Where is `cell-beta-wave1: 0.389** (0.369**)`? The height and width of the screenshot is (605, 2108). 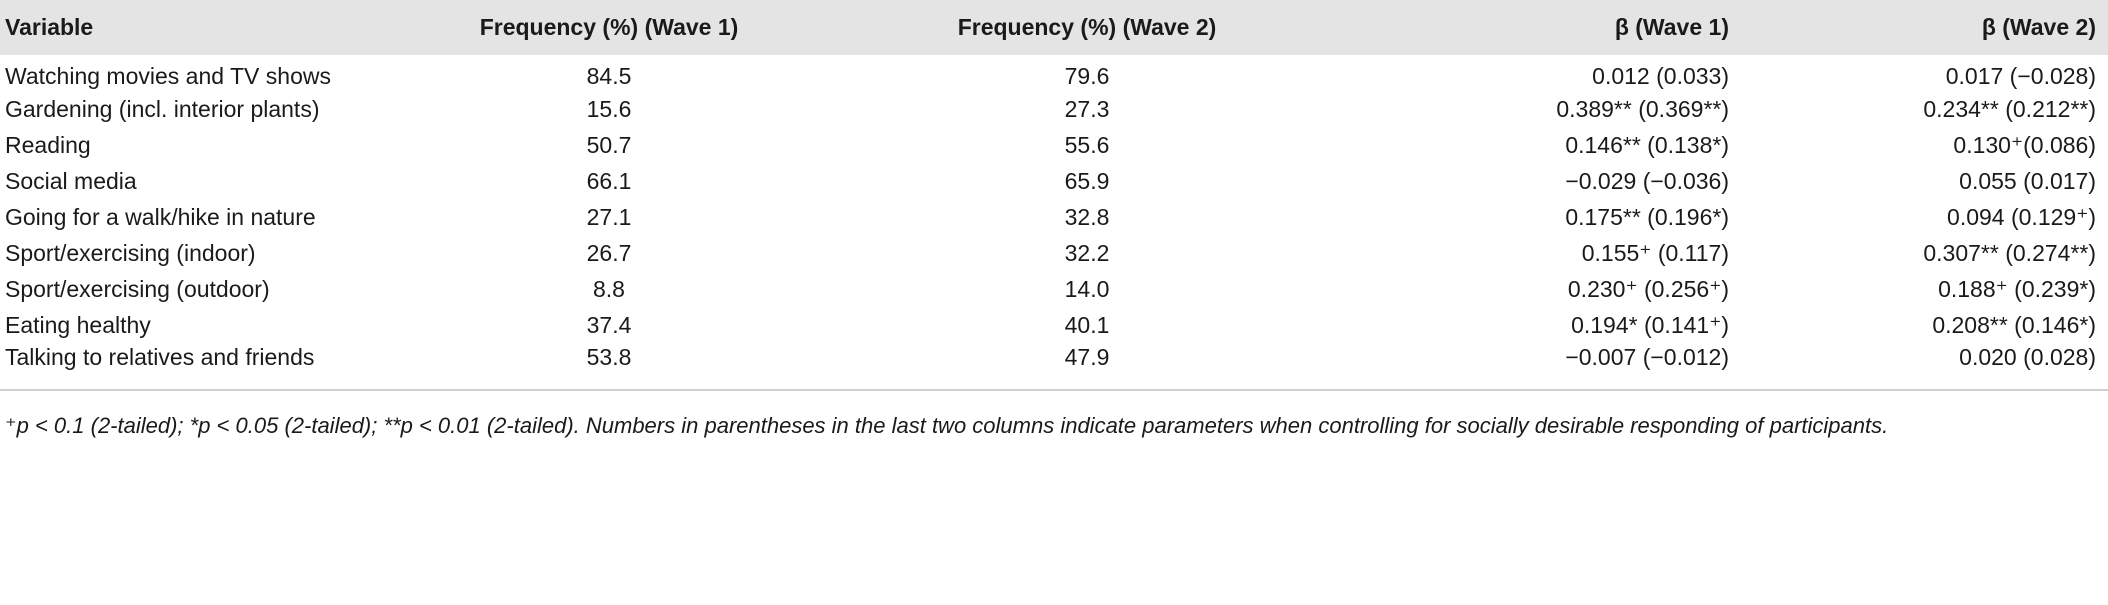
cell-beta-wave1: 0.389** (0.369**) is located at coordinates (1642, 108).